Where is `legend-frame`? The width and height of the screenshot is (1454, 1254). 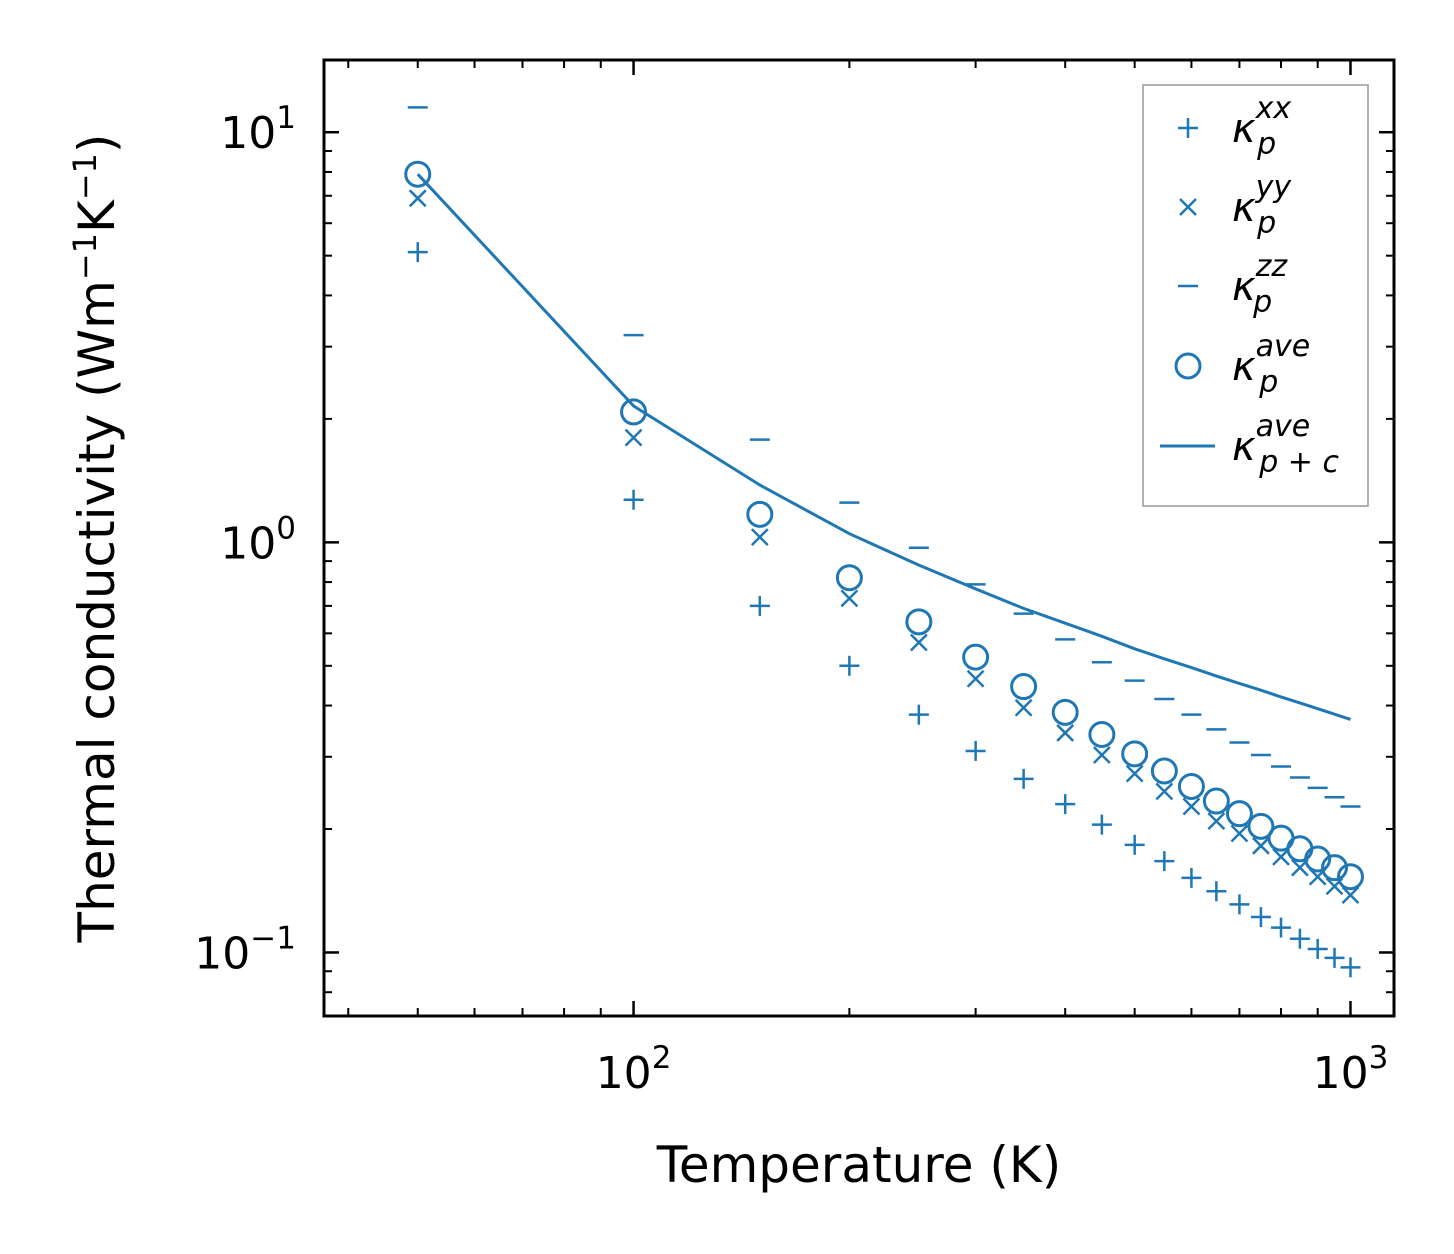
legend-frame is located at coordinates (1255, 295).